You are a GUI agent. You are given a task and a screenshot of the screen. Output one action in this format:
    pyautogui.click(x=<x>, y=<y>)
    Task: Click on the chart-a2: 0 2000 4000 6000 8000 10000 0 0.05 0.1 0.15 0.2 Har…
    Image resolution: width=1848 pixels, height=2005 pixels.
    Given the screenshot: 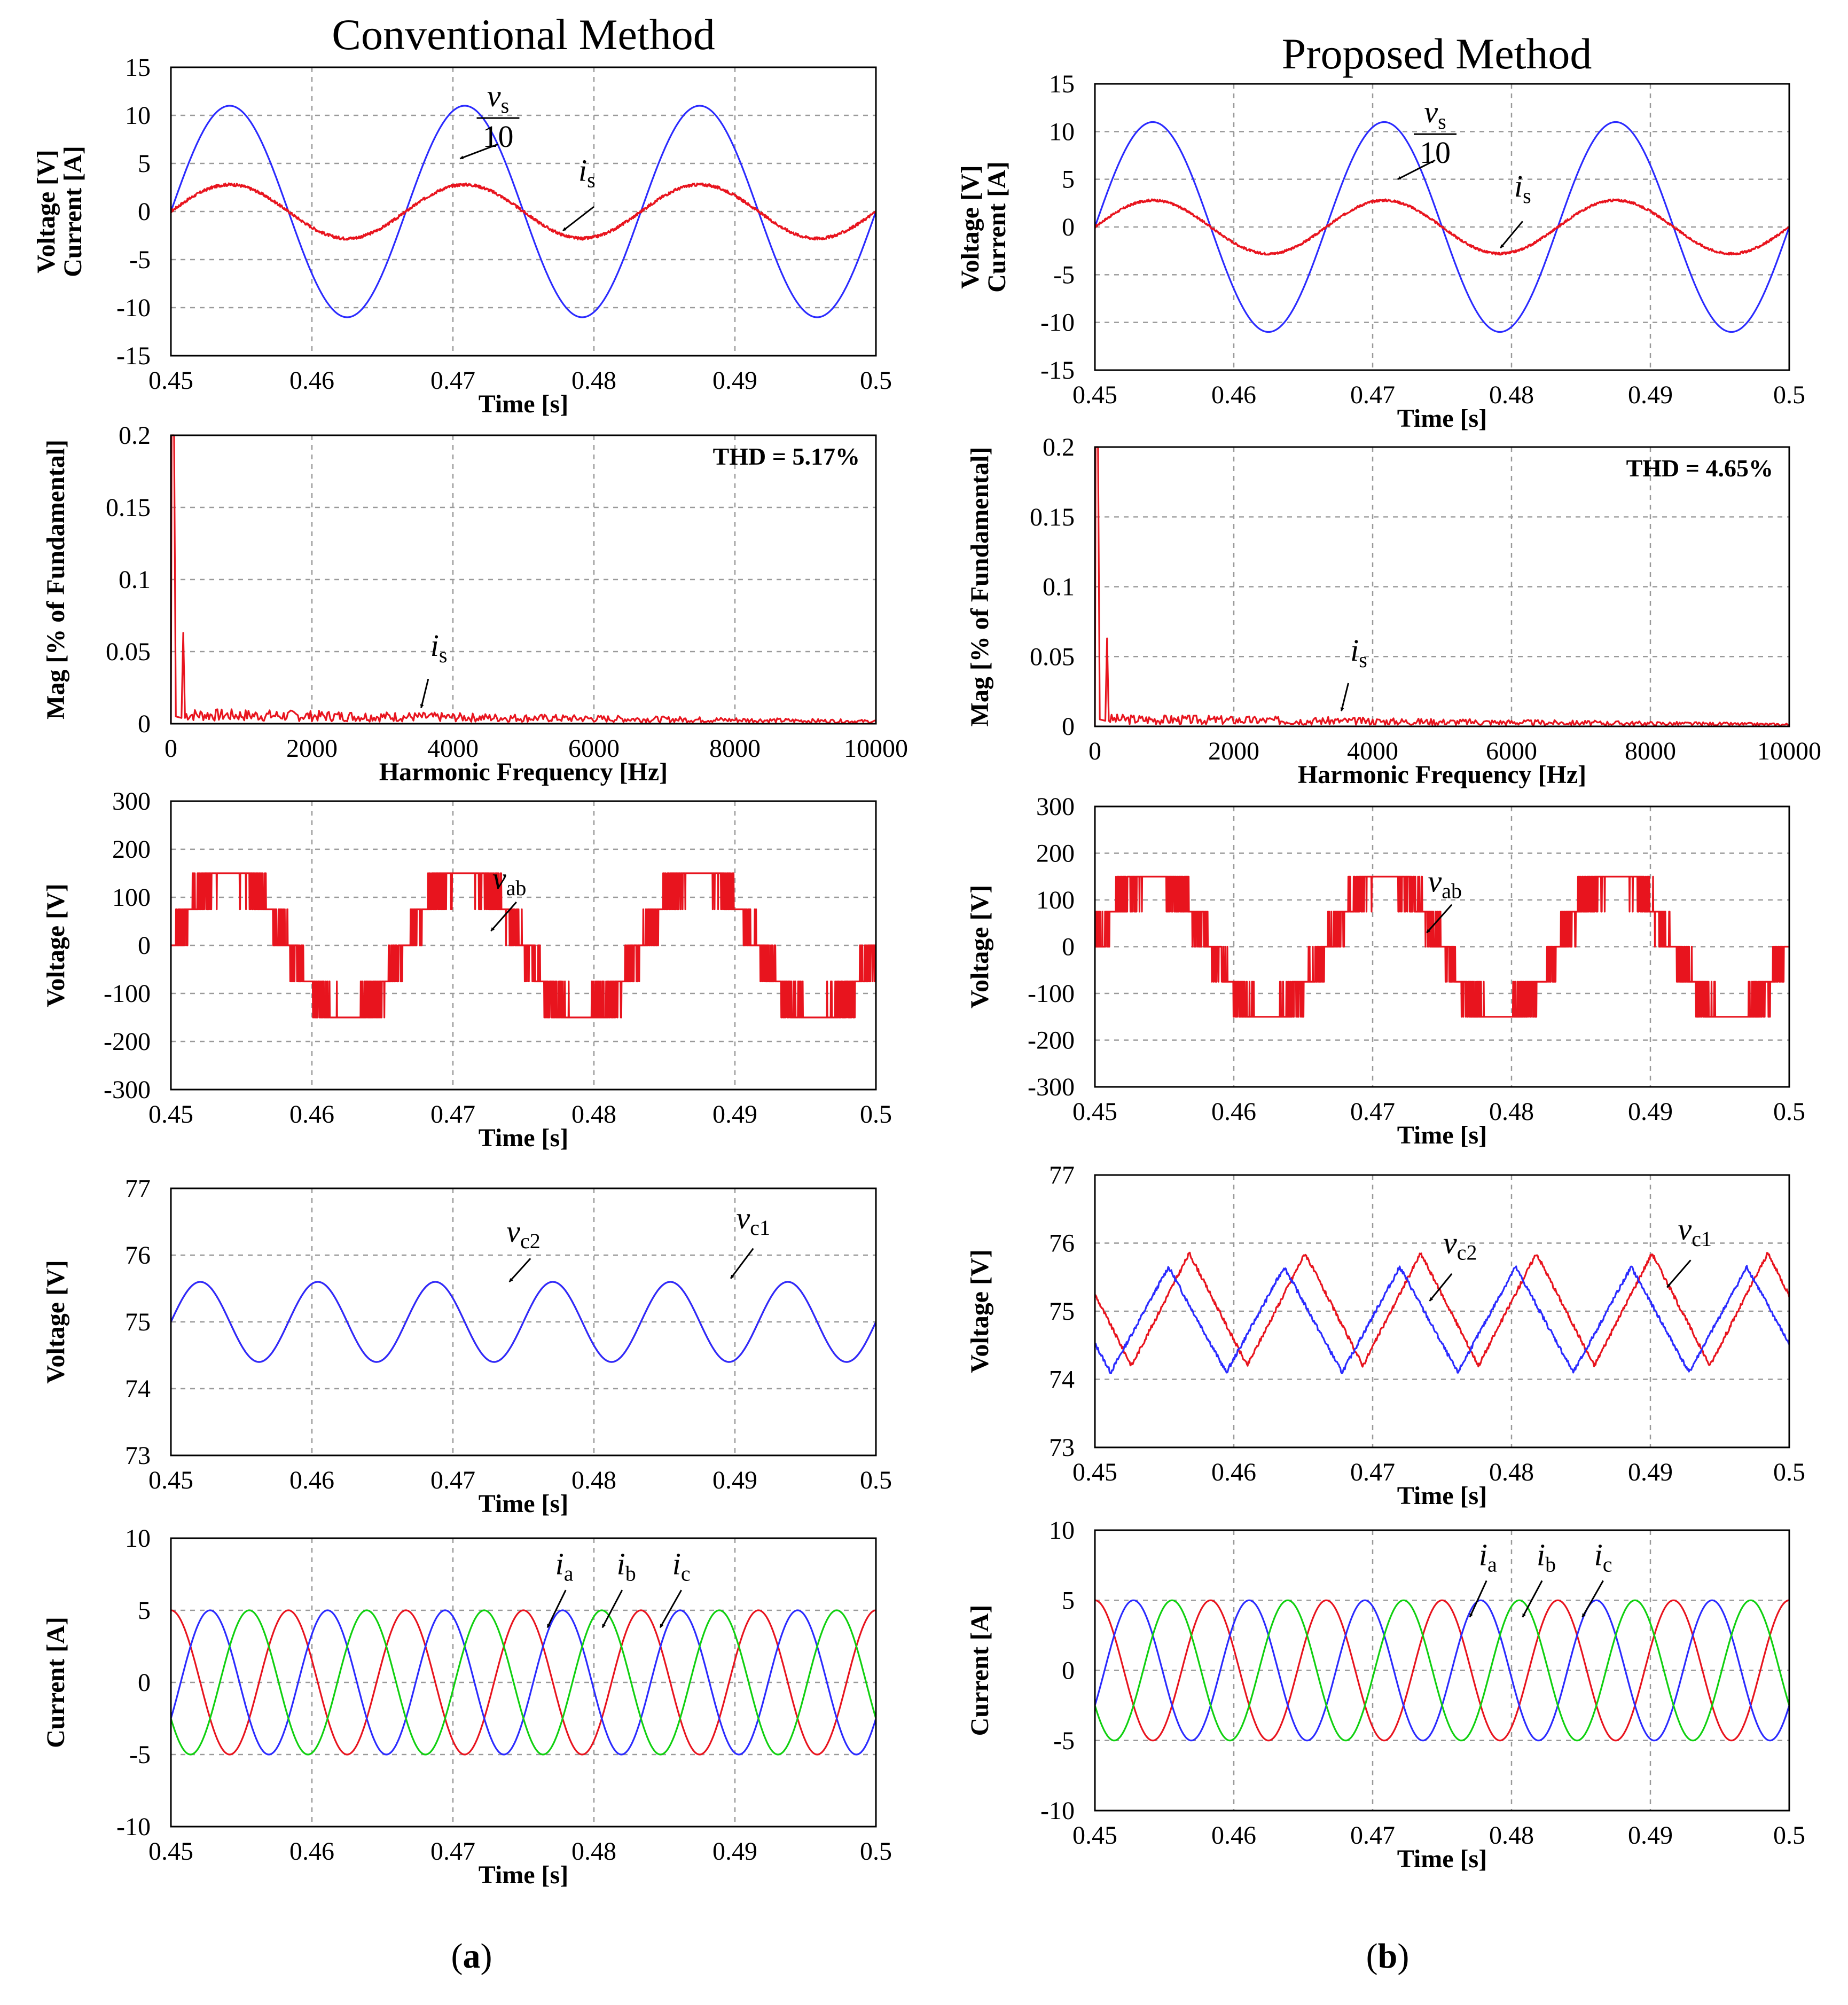 What is the action you would take?
    pyautogui.click(x=475, y=603)
    